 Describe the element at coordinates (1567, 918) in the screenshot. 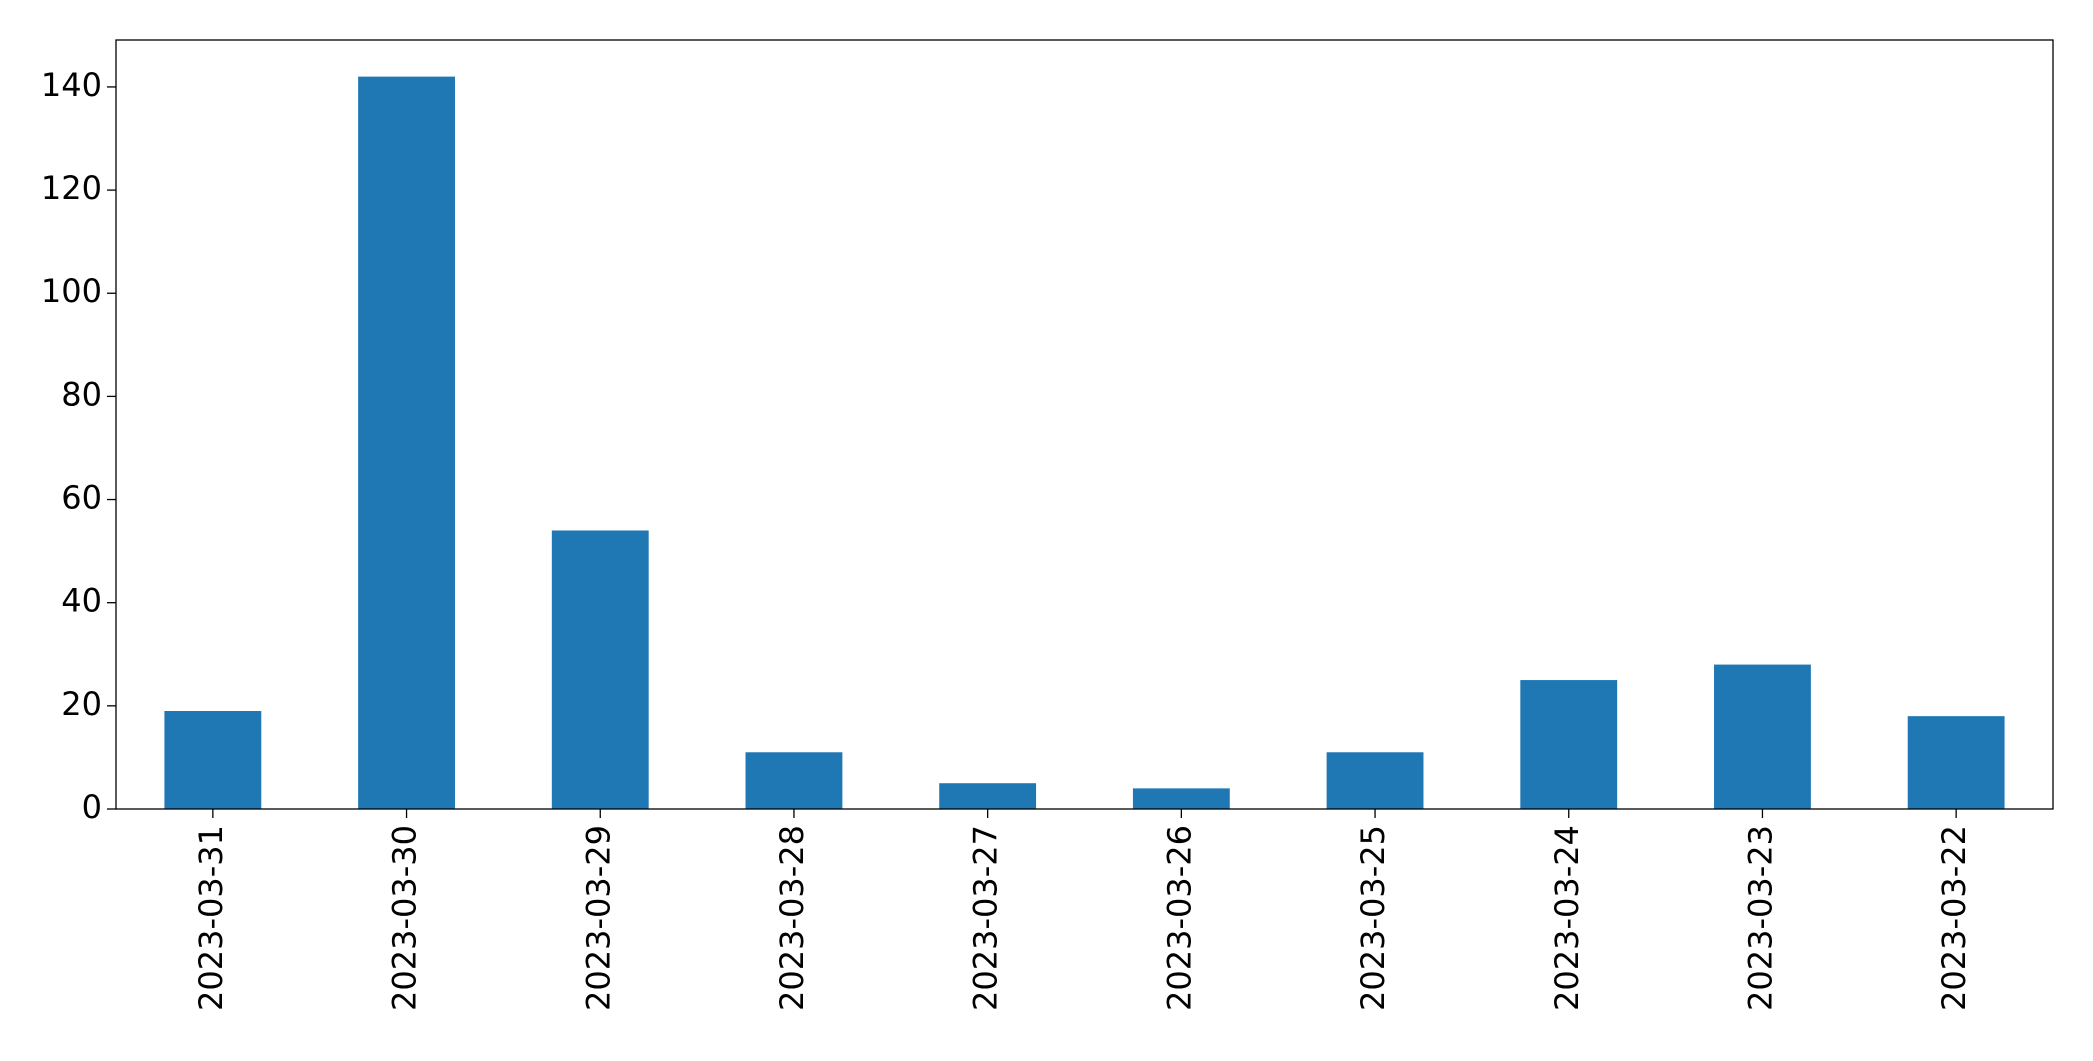

I see `x-tick-label: 2023-03-24` at that location.